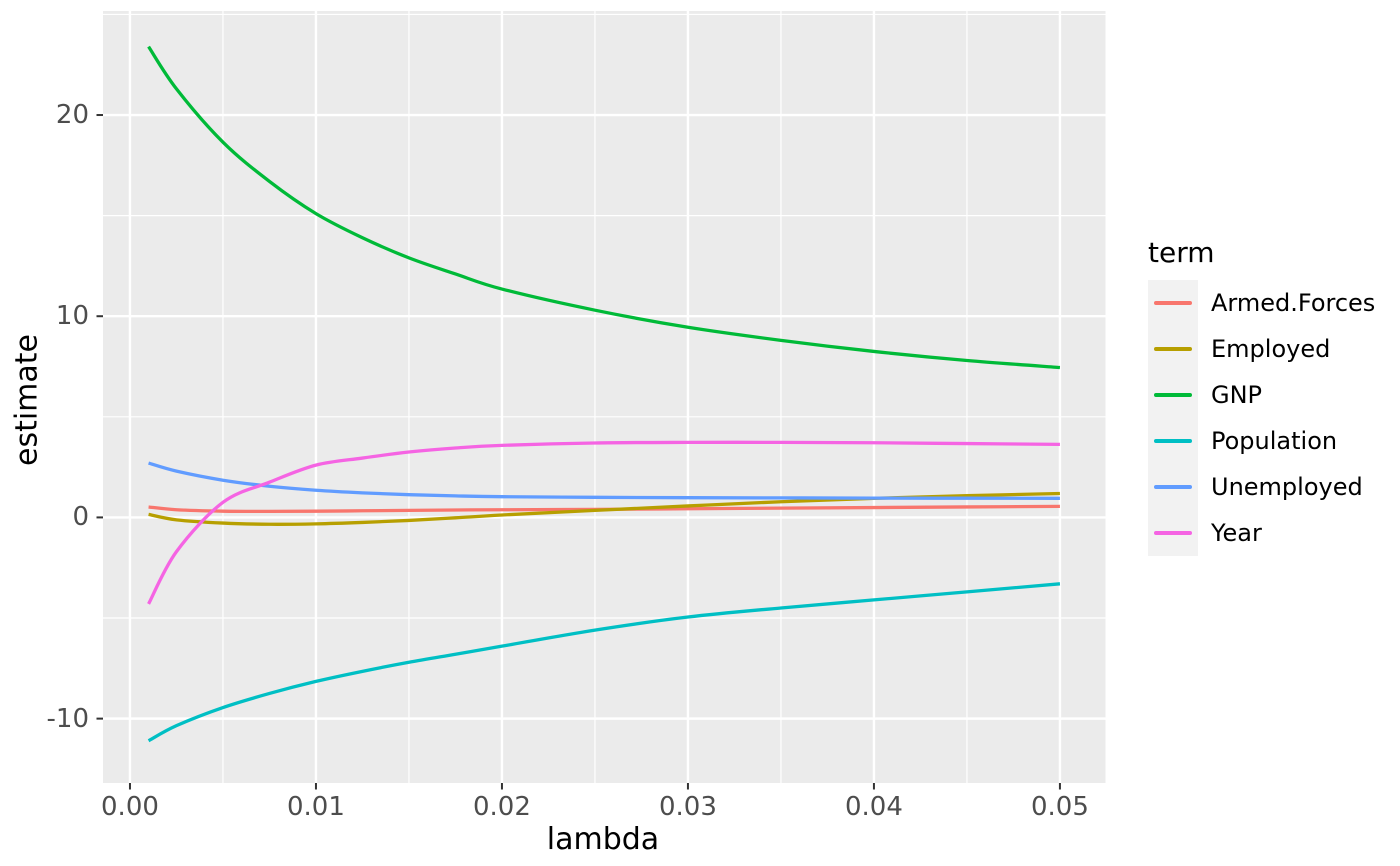  What do you see at coordinates (80, 517) in the screenshot?
I see `y-tick-label-0: 0` at bounding box center [80, 517].